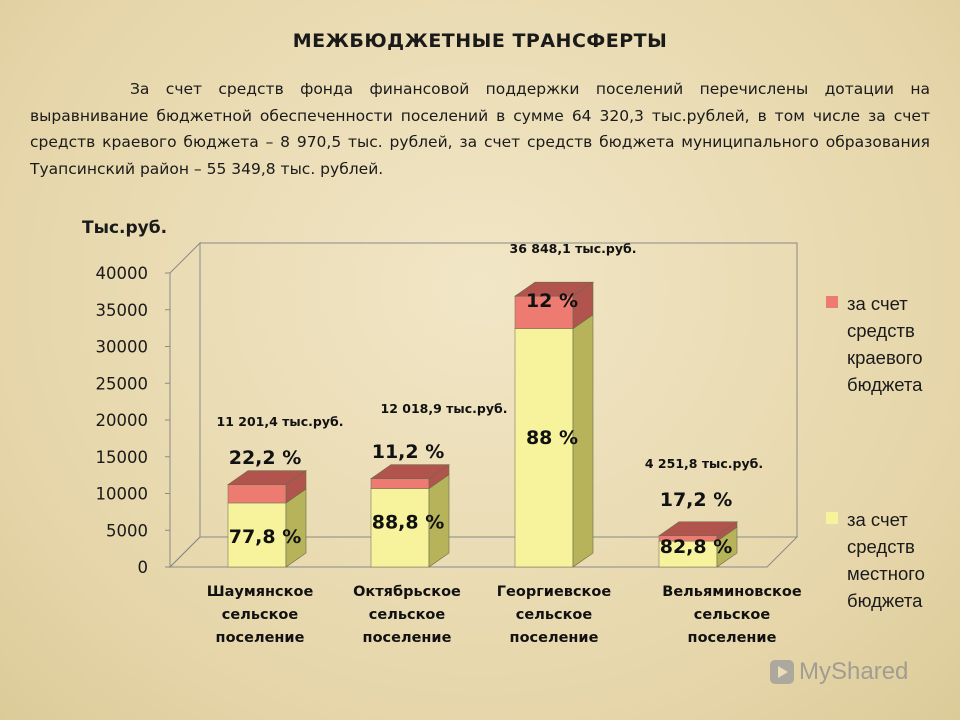 The width and height of the screenshot is (960, 720). What do you see at coordinates (704, 463) in the screenshot?
I see `data-label-total: 4 251,8 тыс.руб.` at bounding box center [704, 463].